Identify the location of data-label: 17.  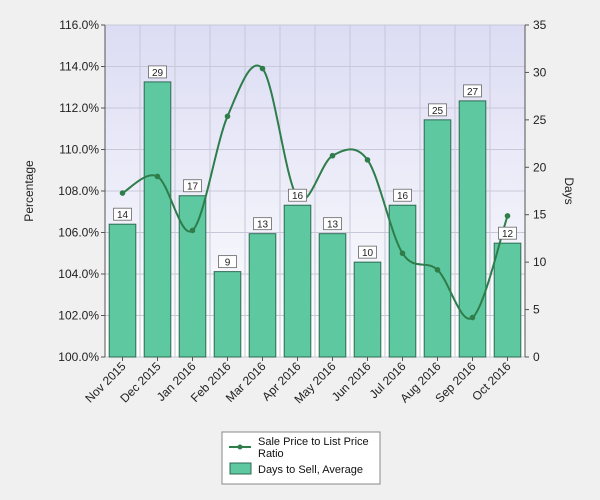
(193, 187).